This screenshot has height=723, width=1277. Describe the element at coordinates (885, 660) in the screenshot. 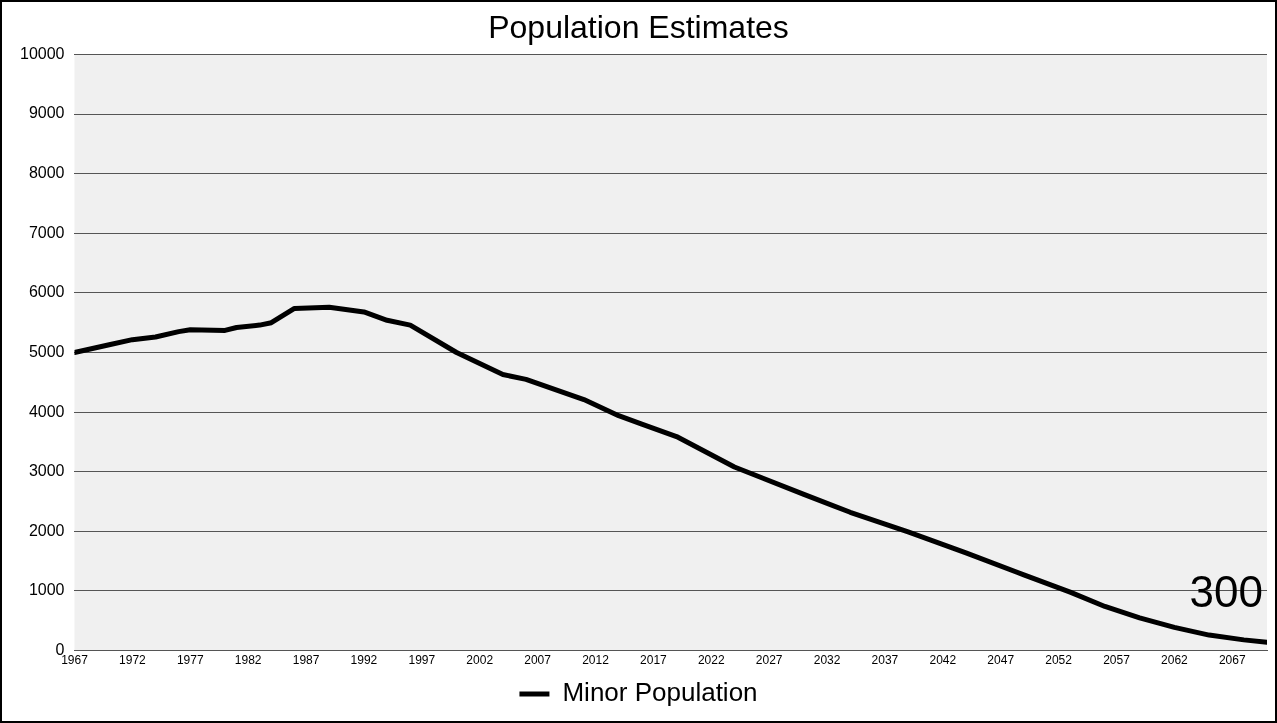

I see `x-tick-label: 2037` at that location.